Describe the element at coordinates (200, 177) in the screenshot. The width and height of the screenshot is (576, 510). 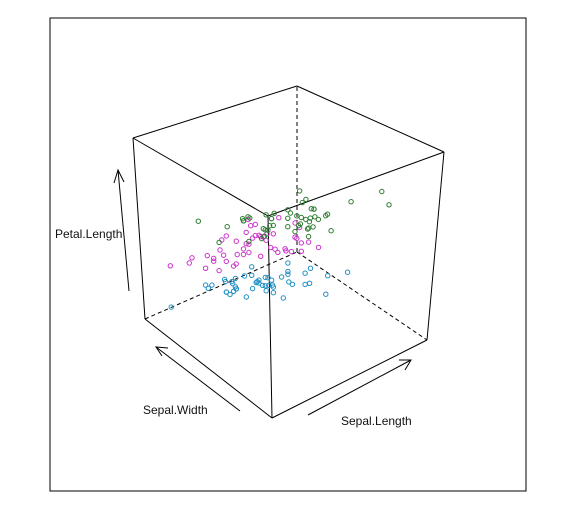
I see `edge-top-front-left` at that location.